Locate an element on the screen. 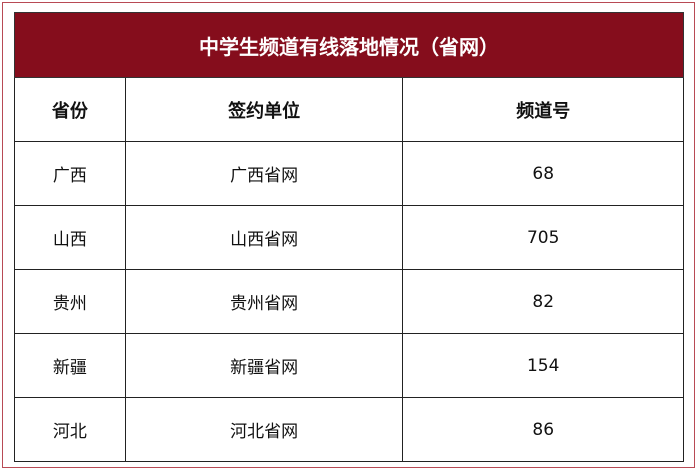 The image size is (699, 472). table-row: 河北 河北省网 86 is located at coordinates (349, 429).